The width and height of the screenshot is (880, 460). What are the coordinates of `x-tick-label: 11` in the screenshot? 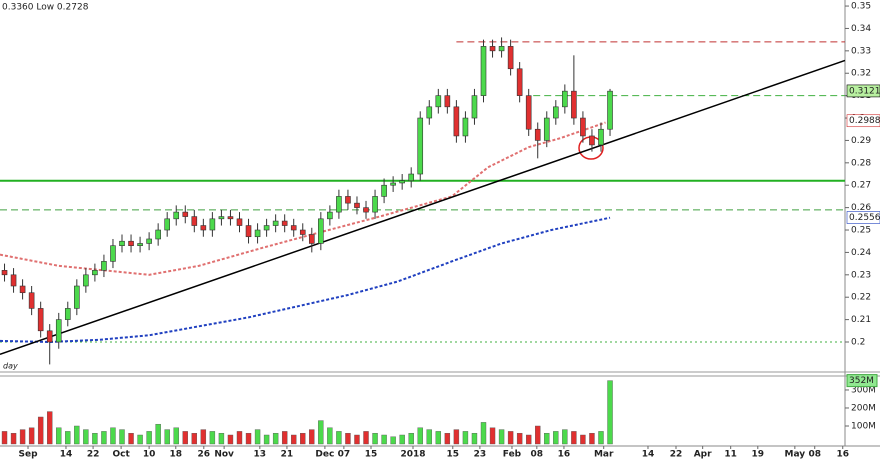 It's located at (730, 455).